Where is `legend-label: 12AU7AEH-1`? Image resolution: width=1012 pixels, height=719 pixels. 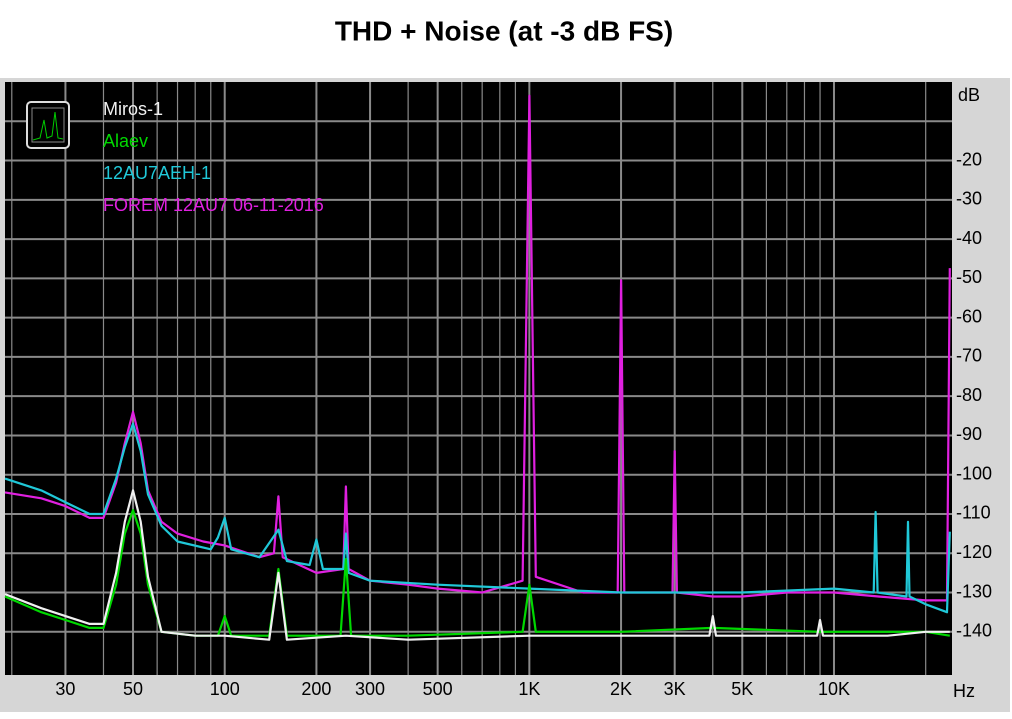 legend-label: 12AU7AEH-1 is located at coordinates (157, 173).